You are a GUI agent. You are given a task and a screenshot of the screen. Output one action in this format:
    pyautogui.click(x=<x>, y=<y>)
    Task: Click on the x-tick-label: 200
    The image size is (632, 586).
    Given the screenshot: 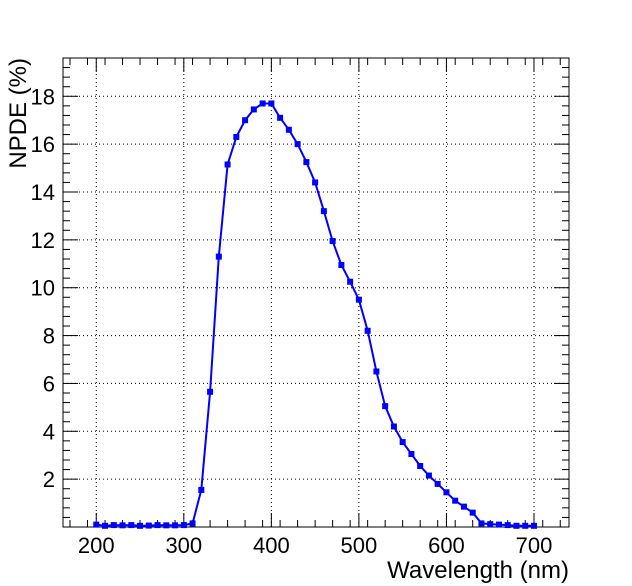 What is the action you would take?
    pyautogui.click(x=96, y=545)
    